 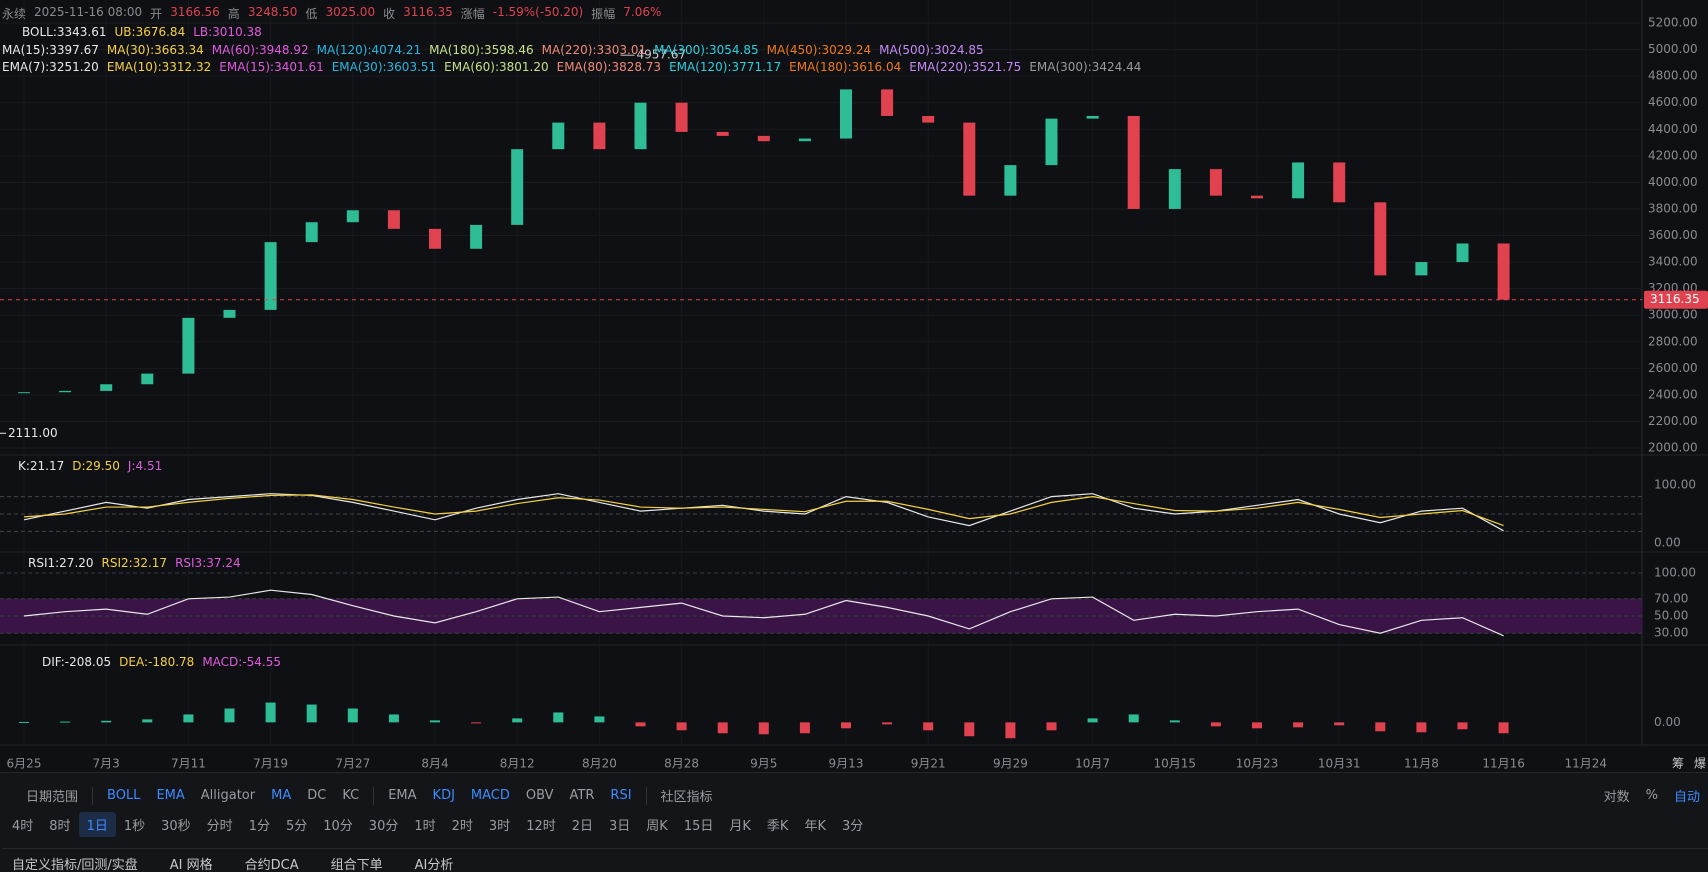 What do you see at coordinates (539, 795) in the screenshot?
I see `toolbar-button: OBV` at bounding box center [539, 795].